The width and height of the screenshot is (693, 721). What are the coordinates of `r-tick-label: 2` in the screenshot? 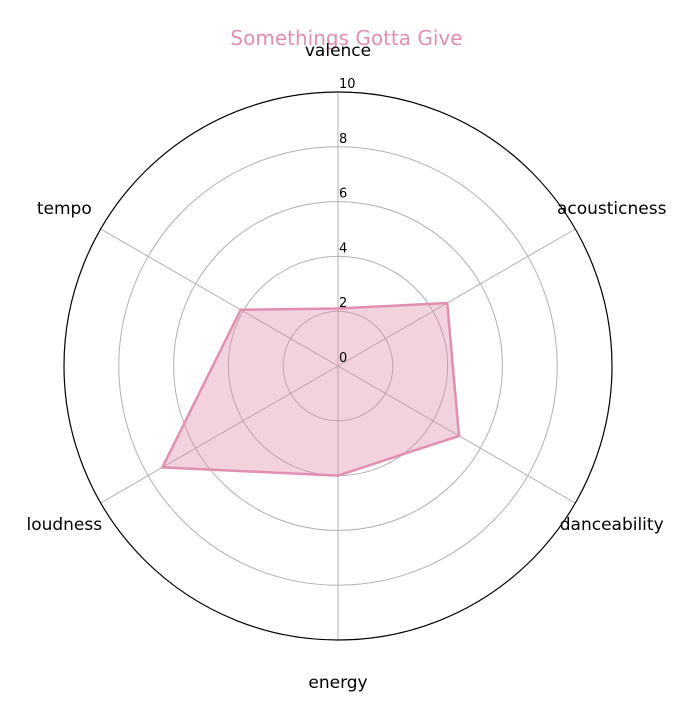 It's located at (343, 303).